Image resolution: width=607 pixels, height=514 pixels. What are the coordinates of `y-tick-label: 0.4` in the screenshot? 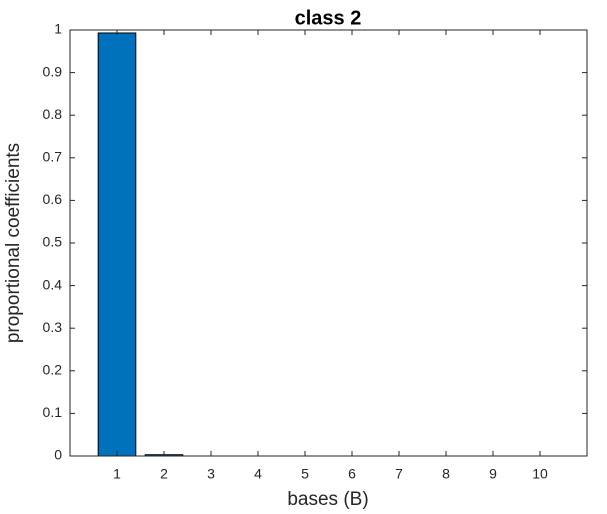 It's located at (53, 284).